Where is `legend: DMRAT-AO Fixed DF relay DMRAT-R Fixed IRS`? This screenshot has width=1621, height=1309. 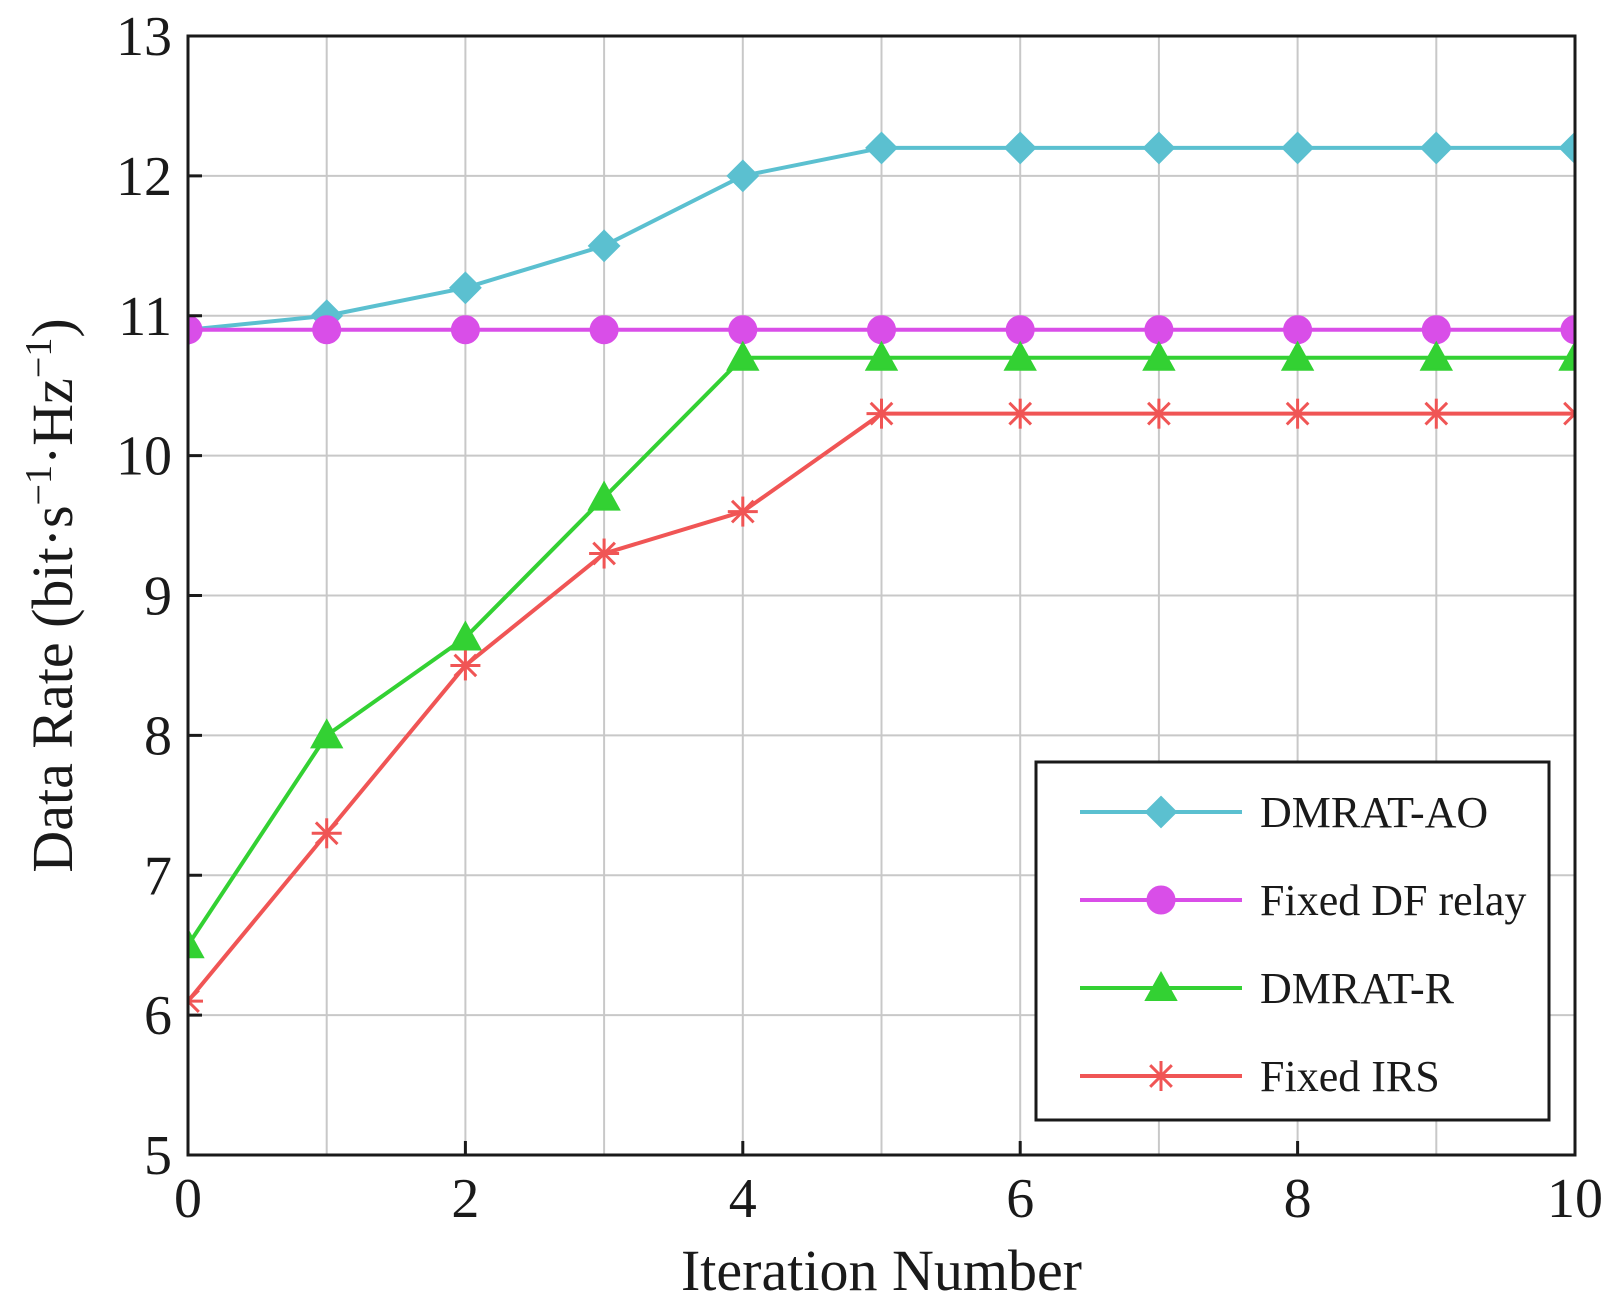 legend: DMRAT-AO Fixed DF relay DMRAT-R Fixed IRS is located at coordinates (1292, 941).